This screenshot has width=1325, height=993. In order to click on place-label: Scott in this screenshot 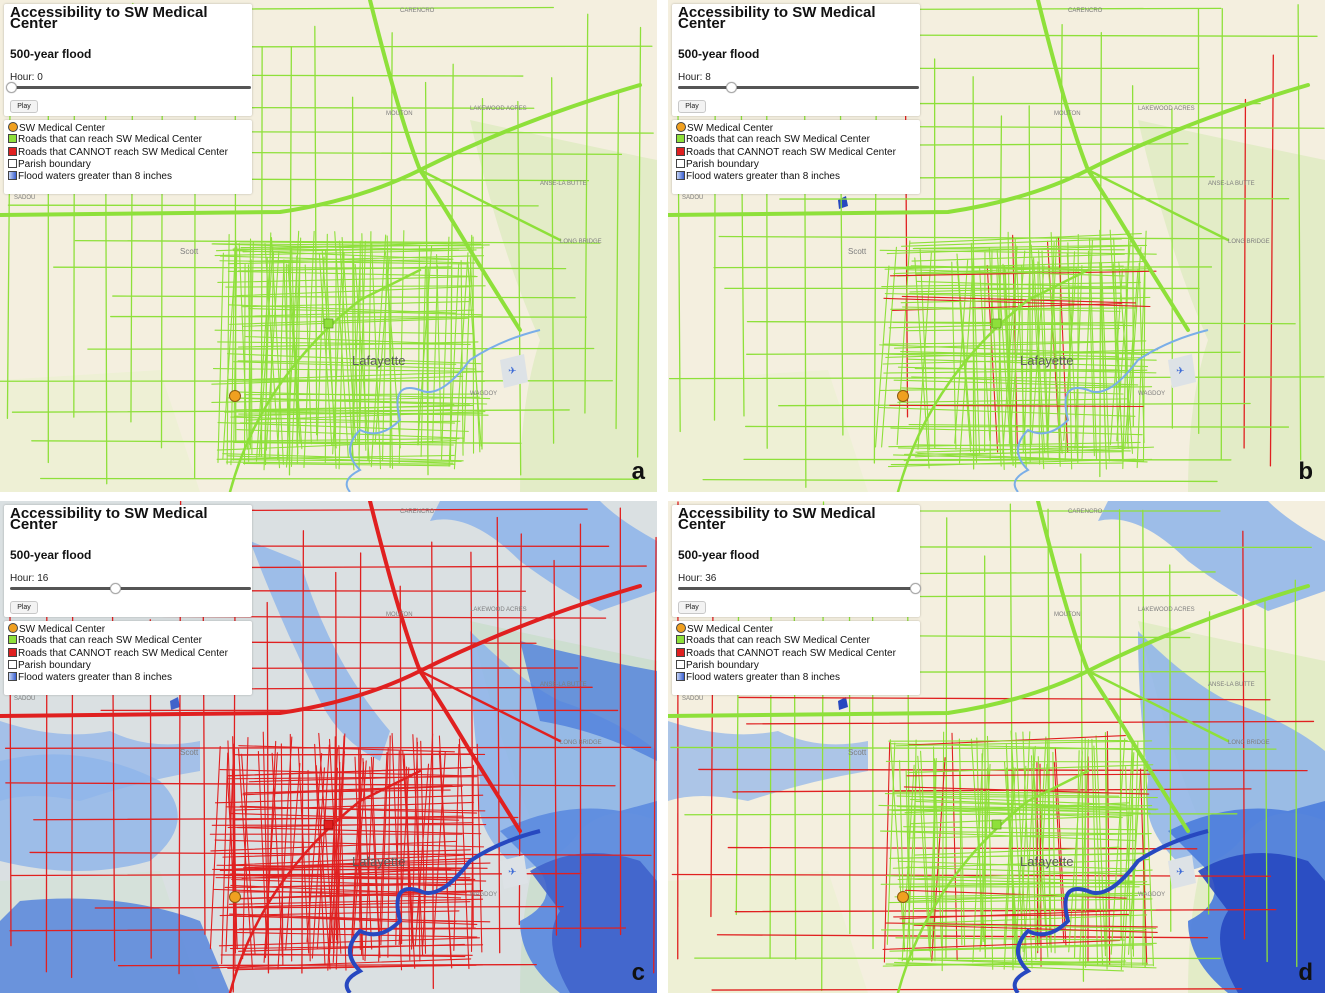, I will do `click(189, 251)`.